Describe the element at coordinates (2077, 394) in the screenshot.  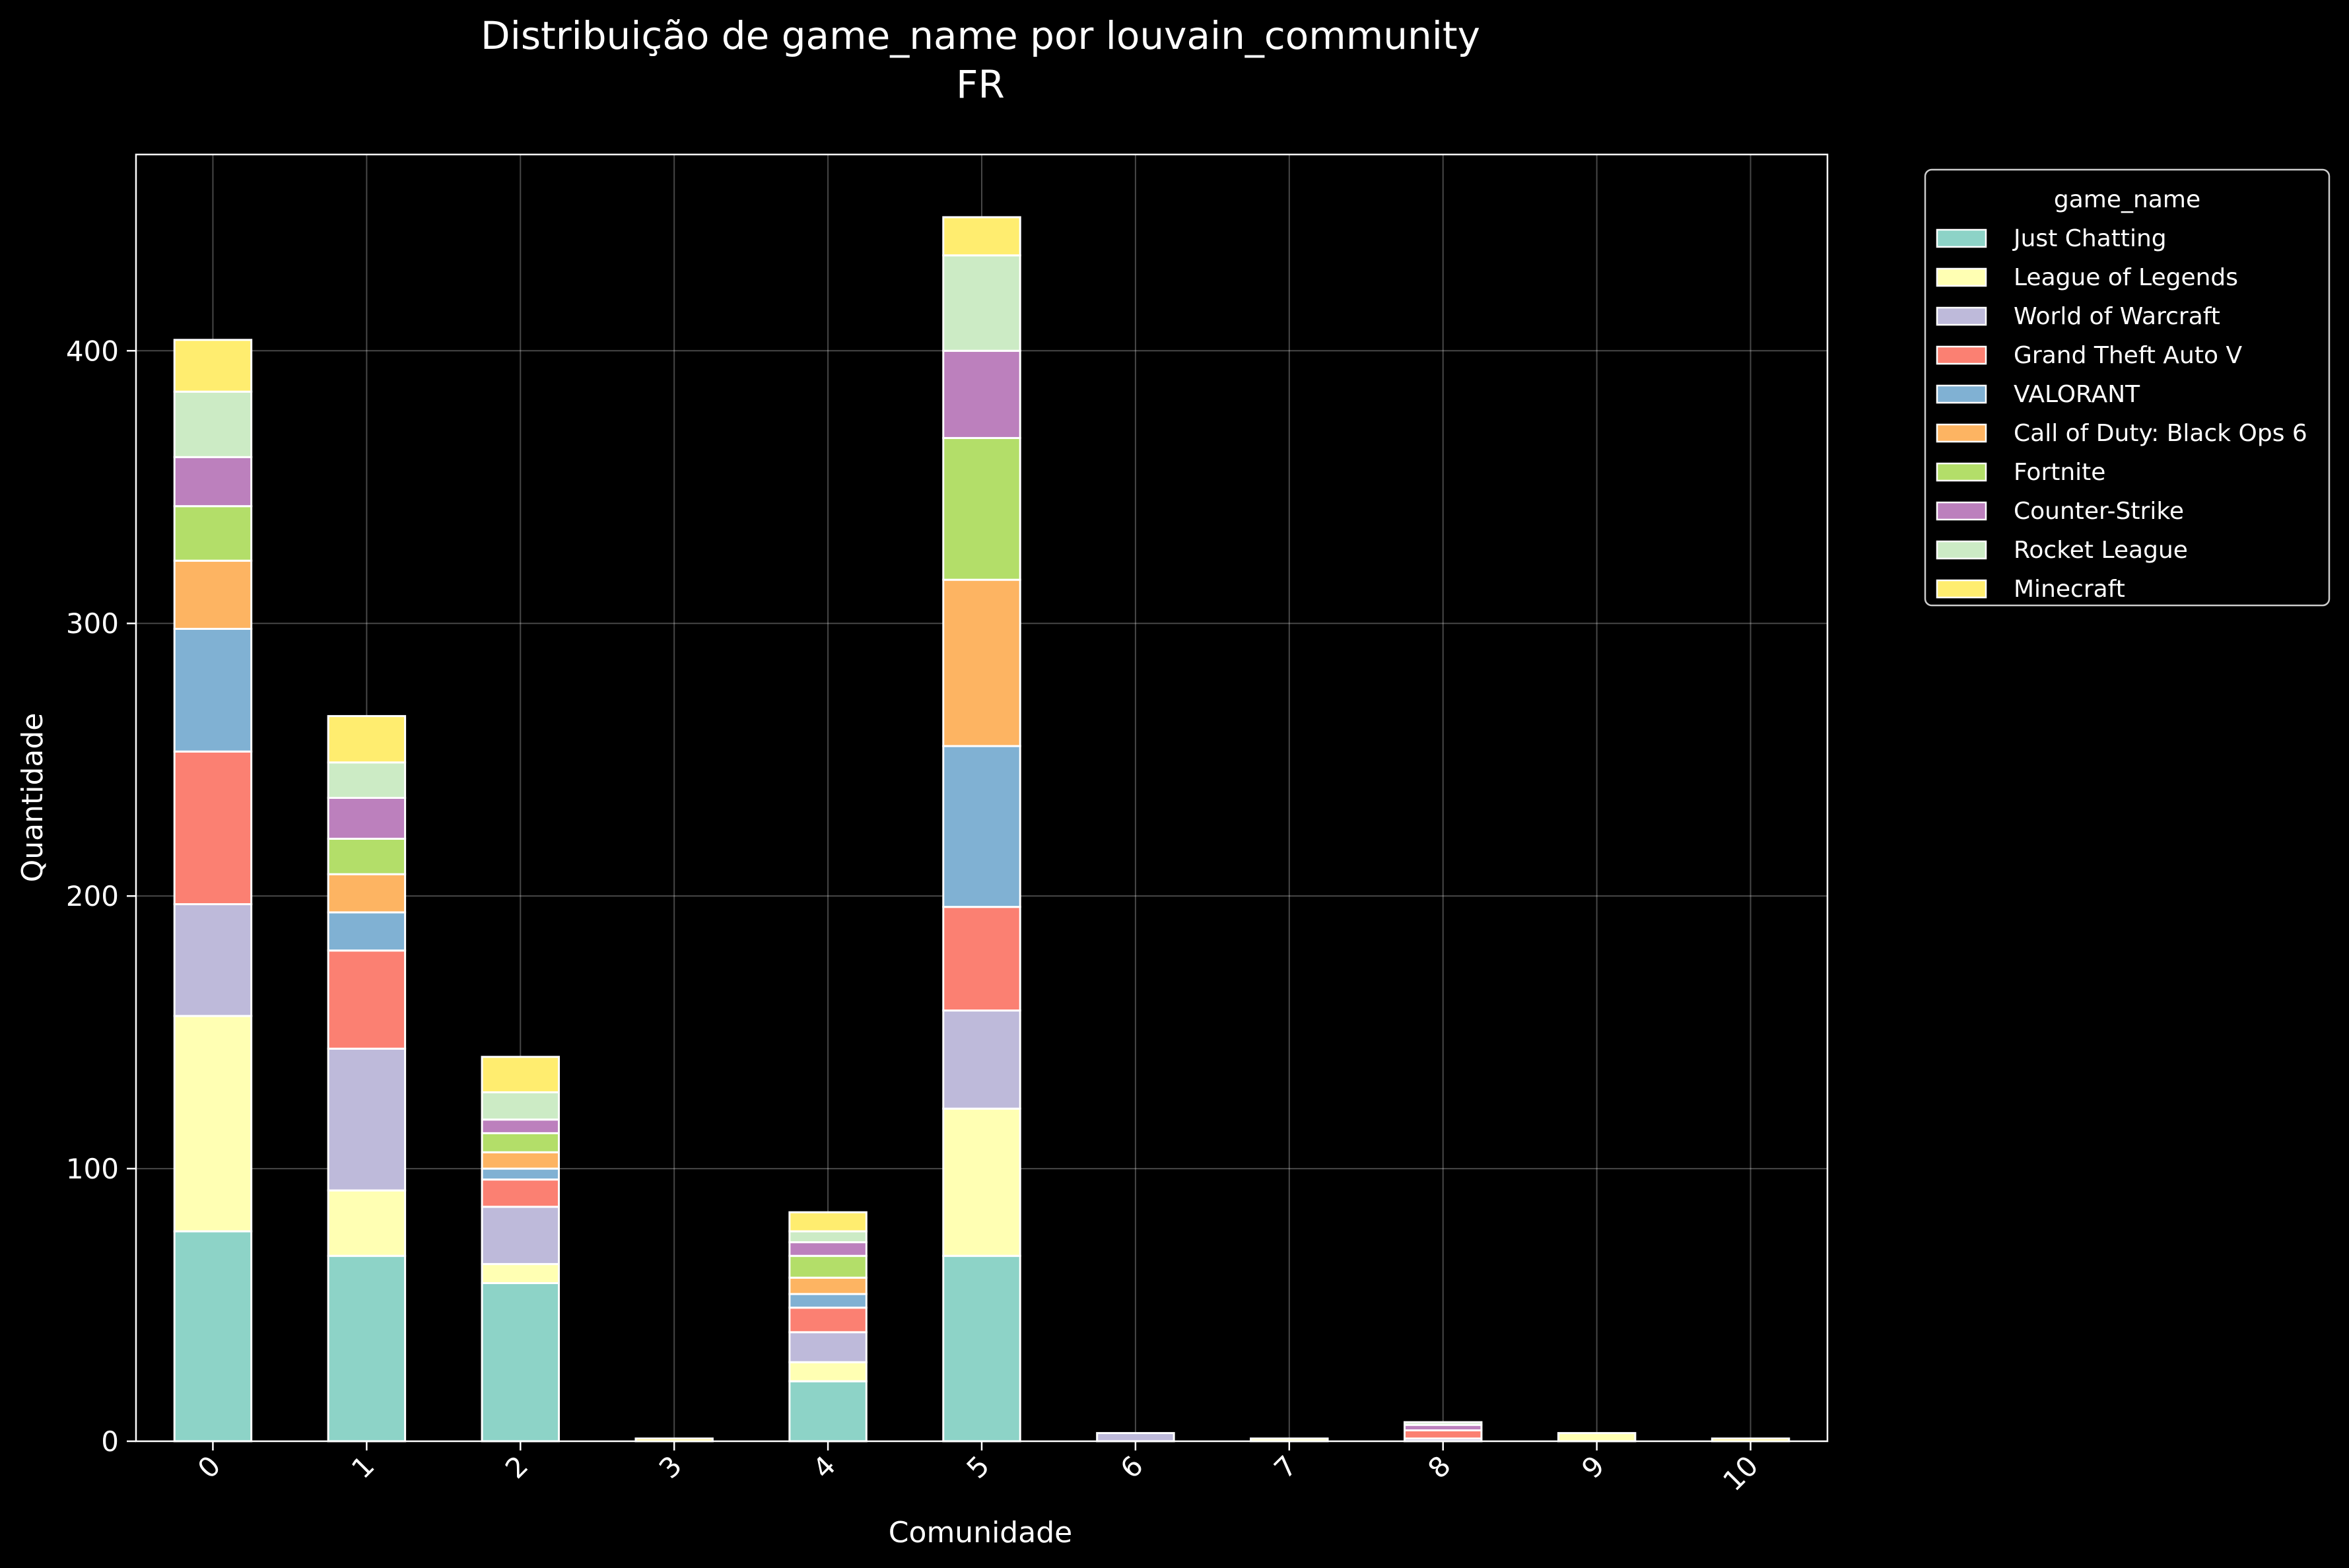
I see `legend-label: VALORANT` at that location.